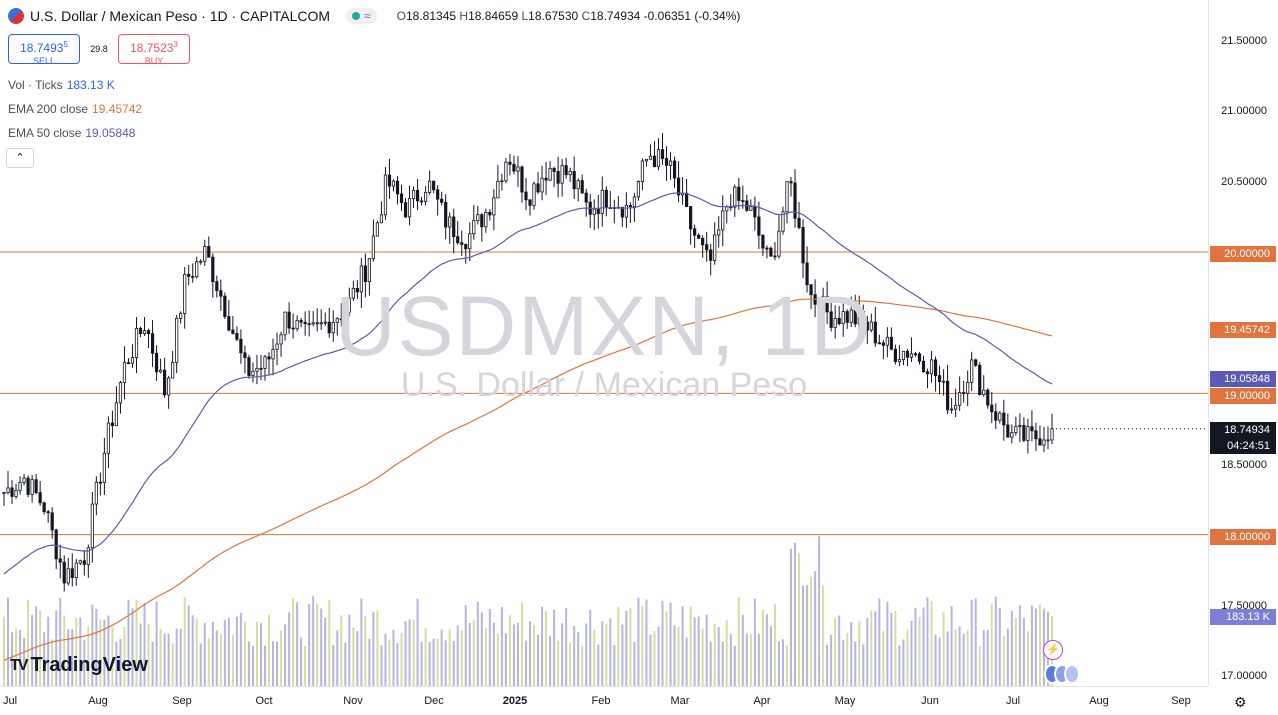 Image resolution: width=1278 pixels, height=715 pixels. I want to click on community-avatars, so click(1062, 674).